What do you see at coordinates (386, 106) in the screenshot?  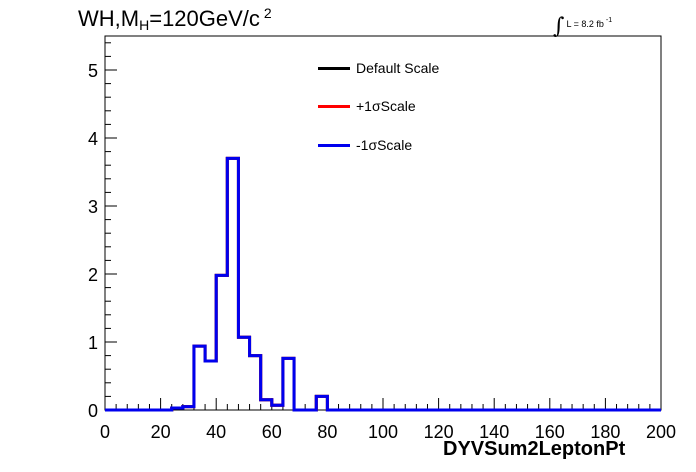 I see `legend-label: +1σScale` at bounding box center [386, 106].